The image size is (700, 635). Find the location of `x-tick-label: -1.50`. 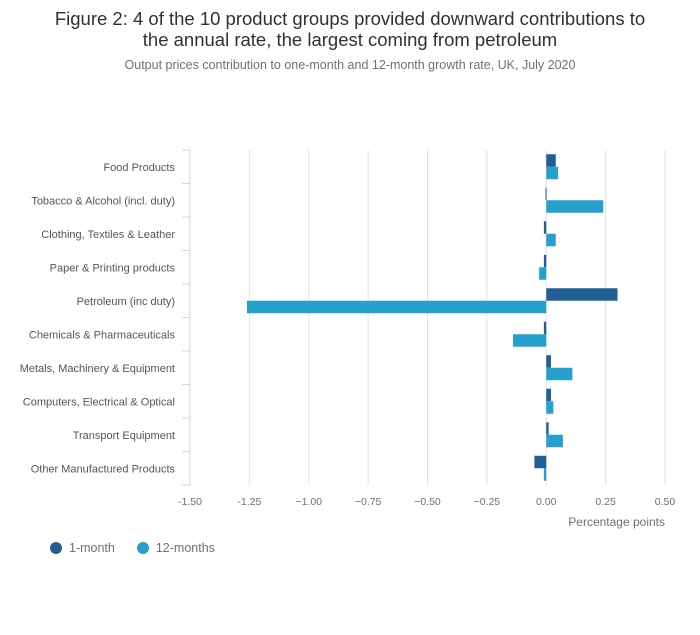

x-tick-label: -1.50 is located at coordinates (190, 502).